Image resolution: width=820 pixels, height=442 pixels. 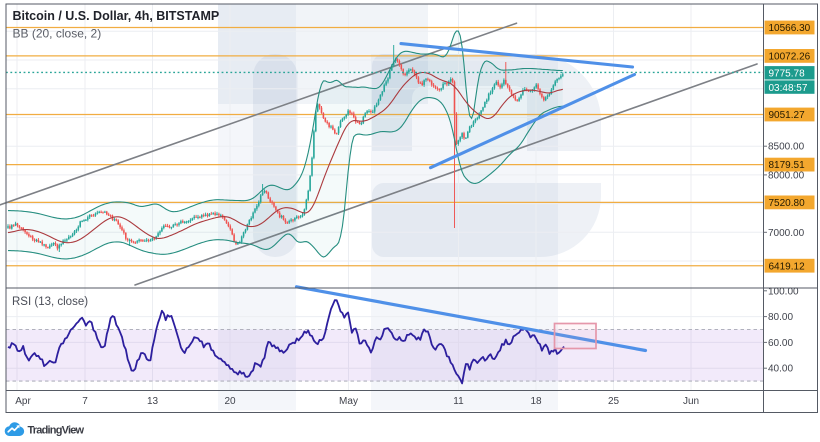 What do you see at coordinates (786, 233) in the screenshot?
I see `svg-text: 7000.00` at bounding box center [786, 233].